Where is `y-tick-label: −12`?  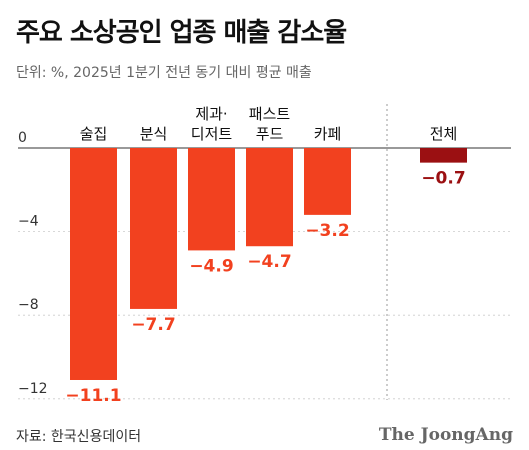 y-tick-label: −12 is located at coordinates (33, 389).